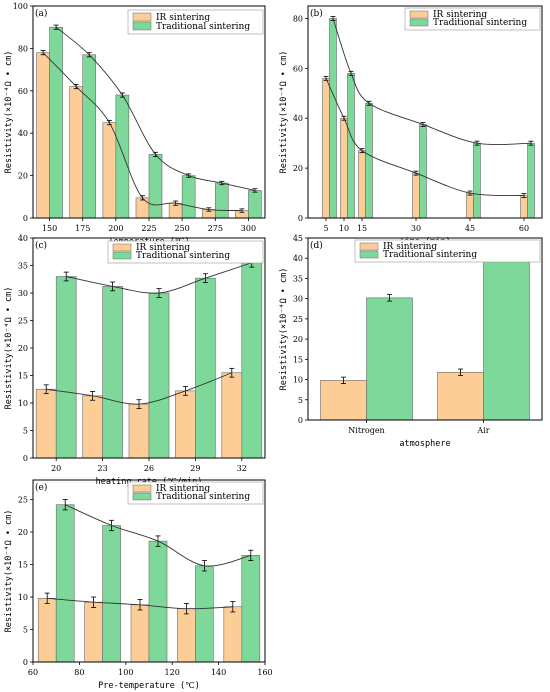 The image size is (550, 692). Describe the element at coordinates (195, 468) in the screenshot. I see `x-tick-label: 29` at that location.